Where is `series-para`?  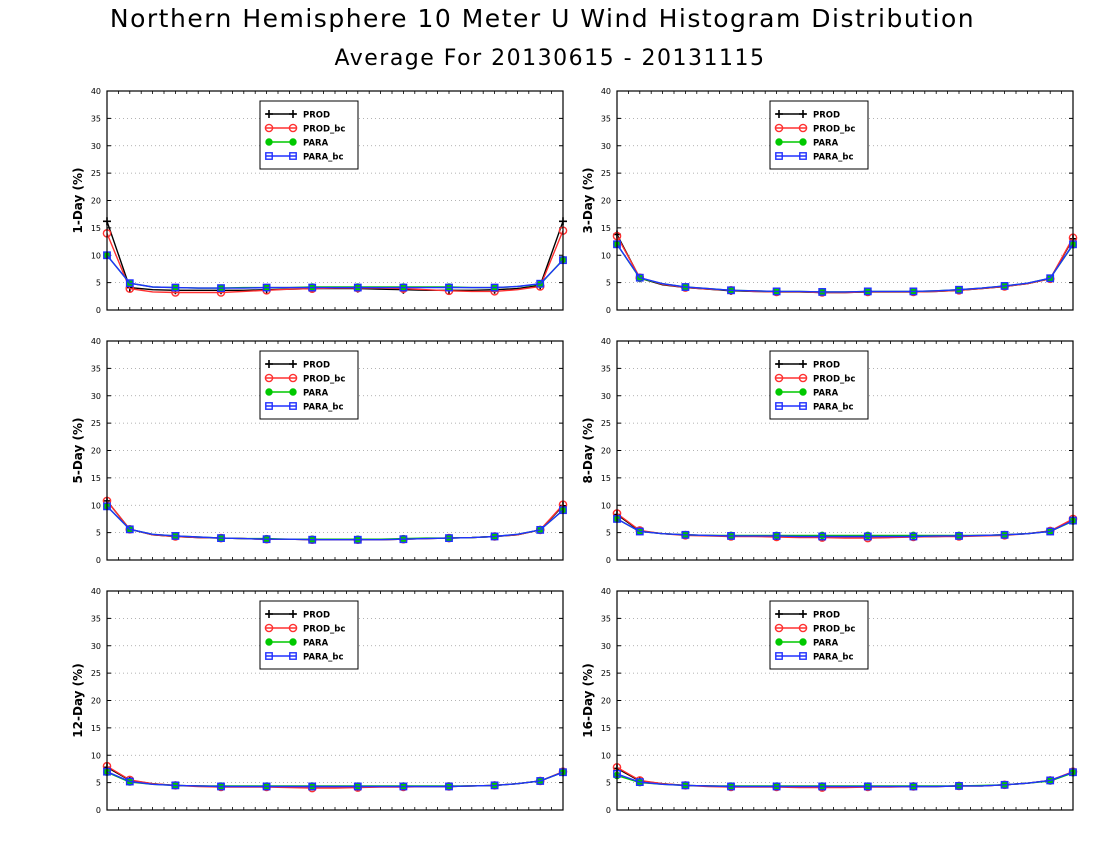
series-para is located at coordinates (335, 271).